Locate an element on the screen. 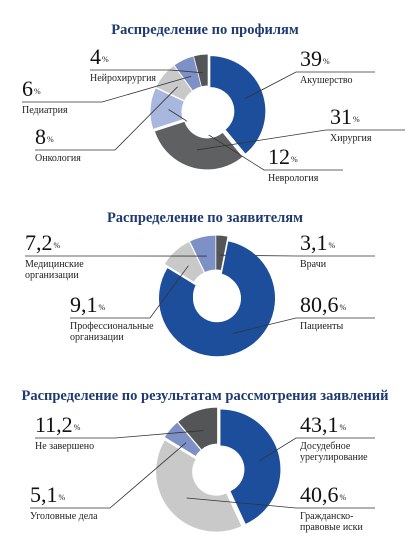 This screenshot has height=547, width=410. value-text: 12 is located at coordinates (279, 156).